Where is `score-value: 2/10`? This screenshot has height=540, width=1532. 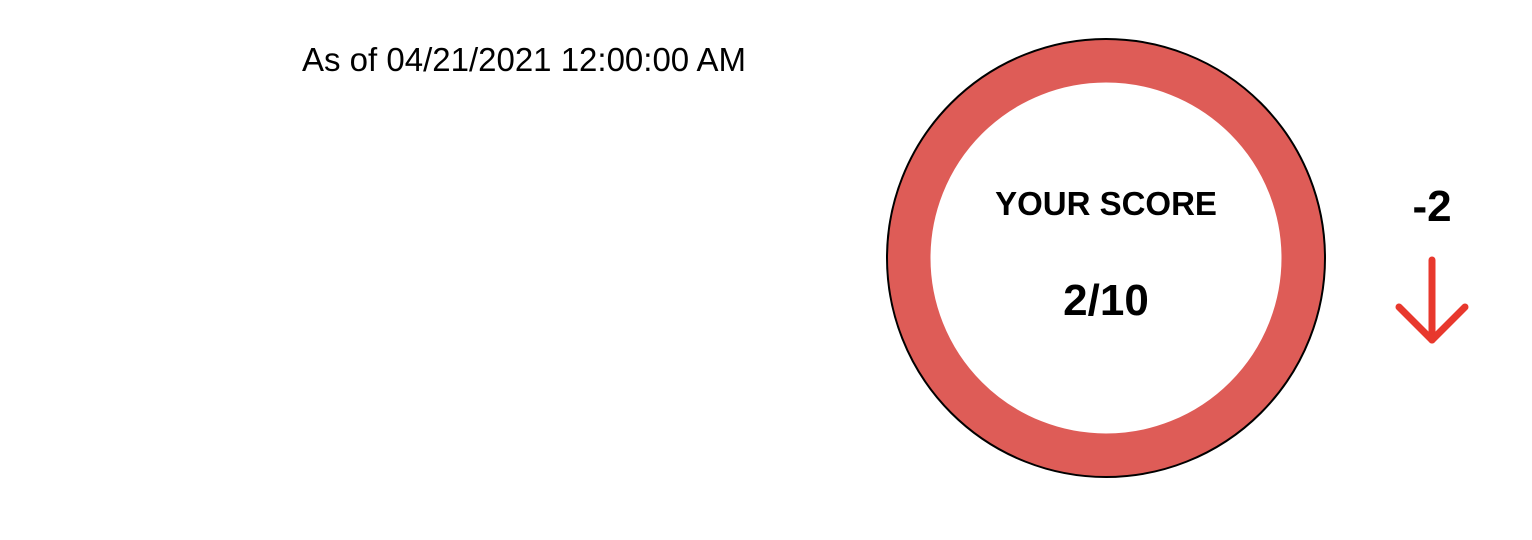
score-value: 2/10 is located at coordinates (1106, 300).